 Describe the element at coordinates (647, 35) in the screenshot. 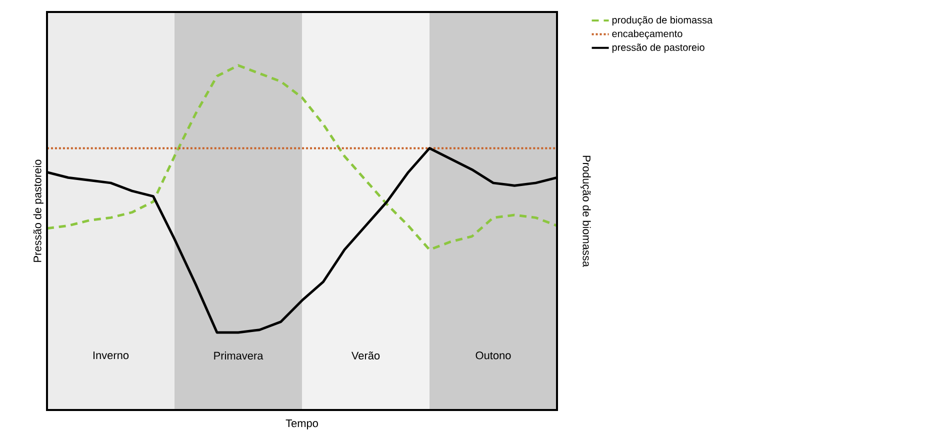

I see `legend-label: encabeçamento` at that location.